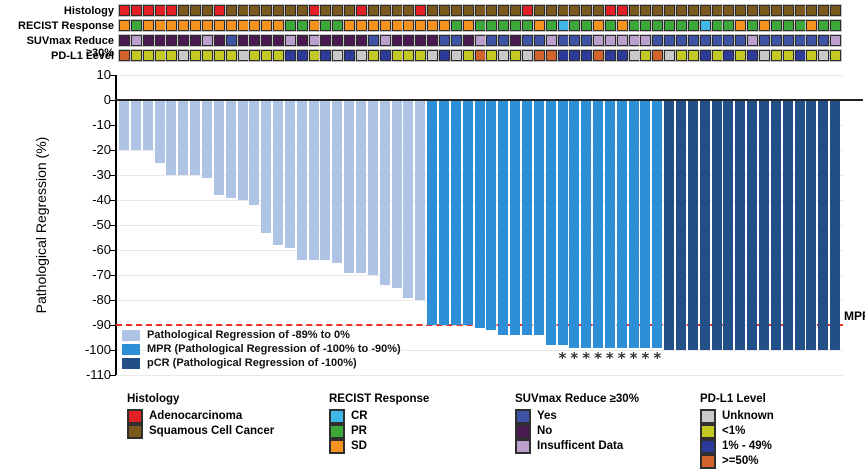  Describe the element at coordinates (101, 299) in the screenshot. I see `y-tick-label: -80` at that location.